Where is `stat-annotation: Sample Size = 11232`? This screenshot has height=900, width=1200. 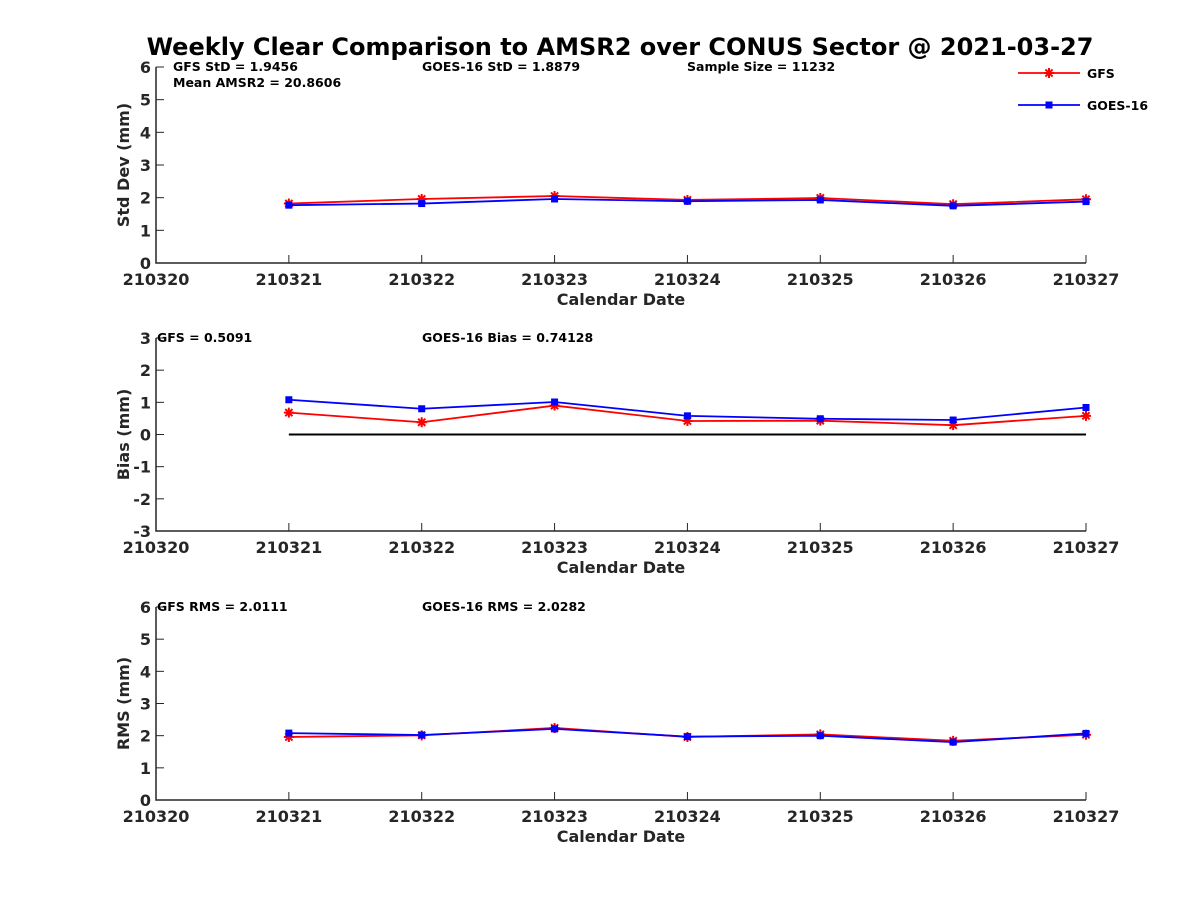
stat-annotation: Sample Size = 11232 is located at coordinates (761, 66).